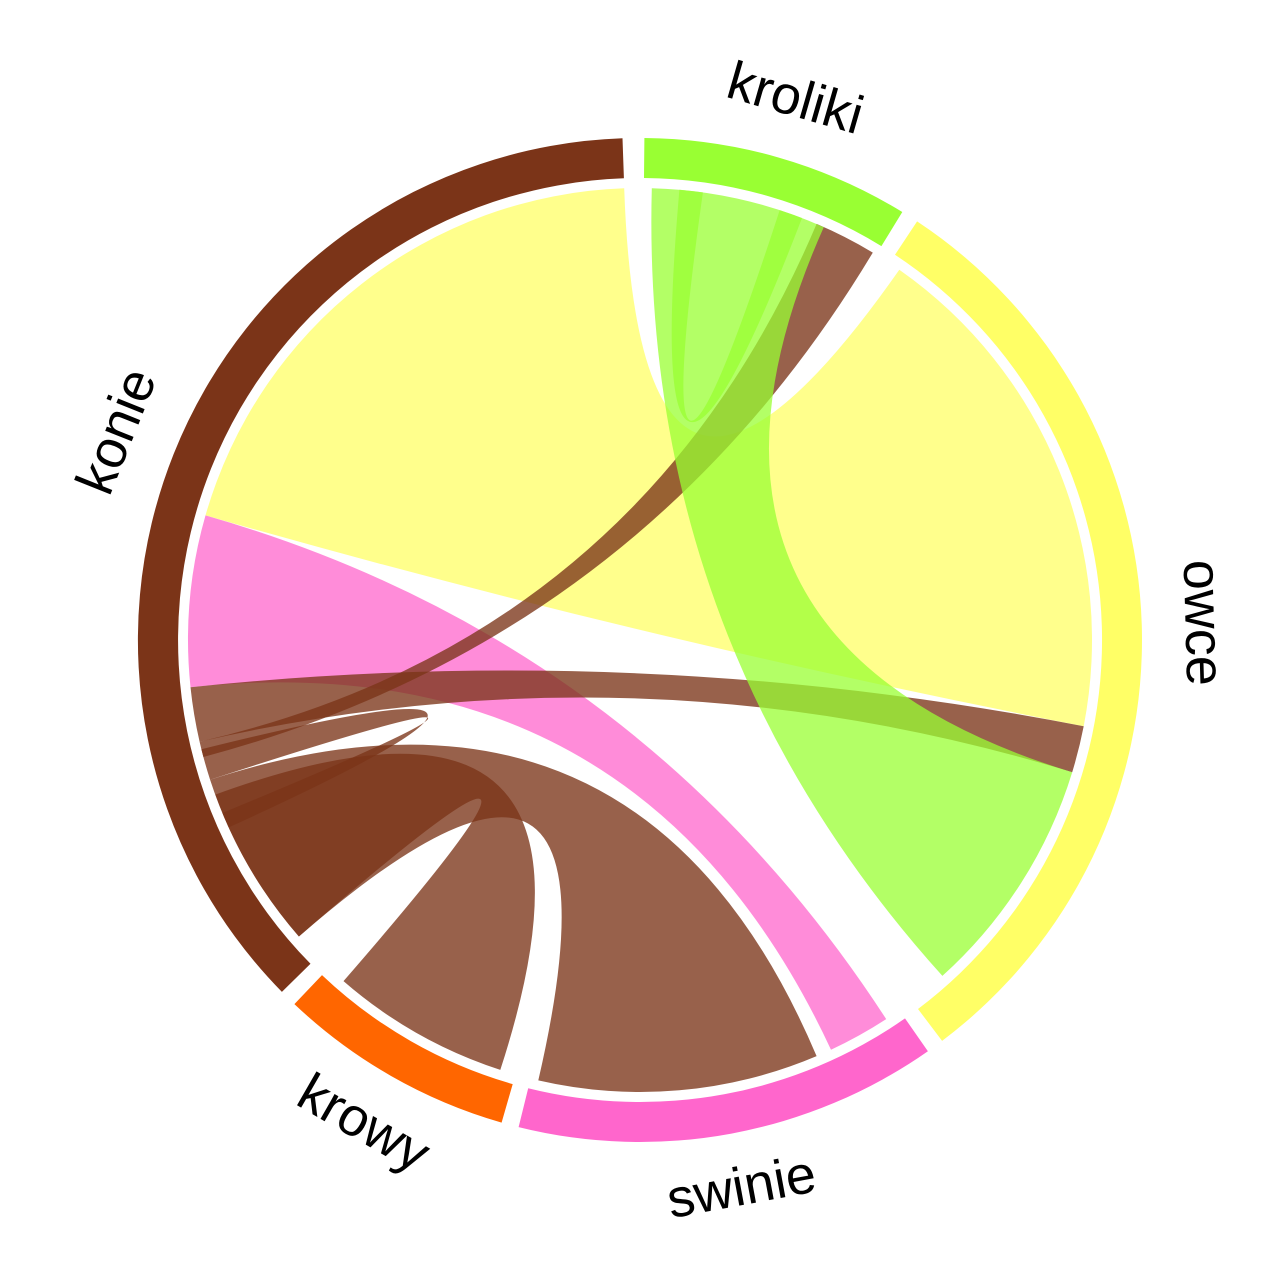 This screenshot has width=1280, height=1280. Describe the element at coordinates (741, 1187) in the screenshot. I see `sector-label-swinie: swinie` at that location.